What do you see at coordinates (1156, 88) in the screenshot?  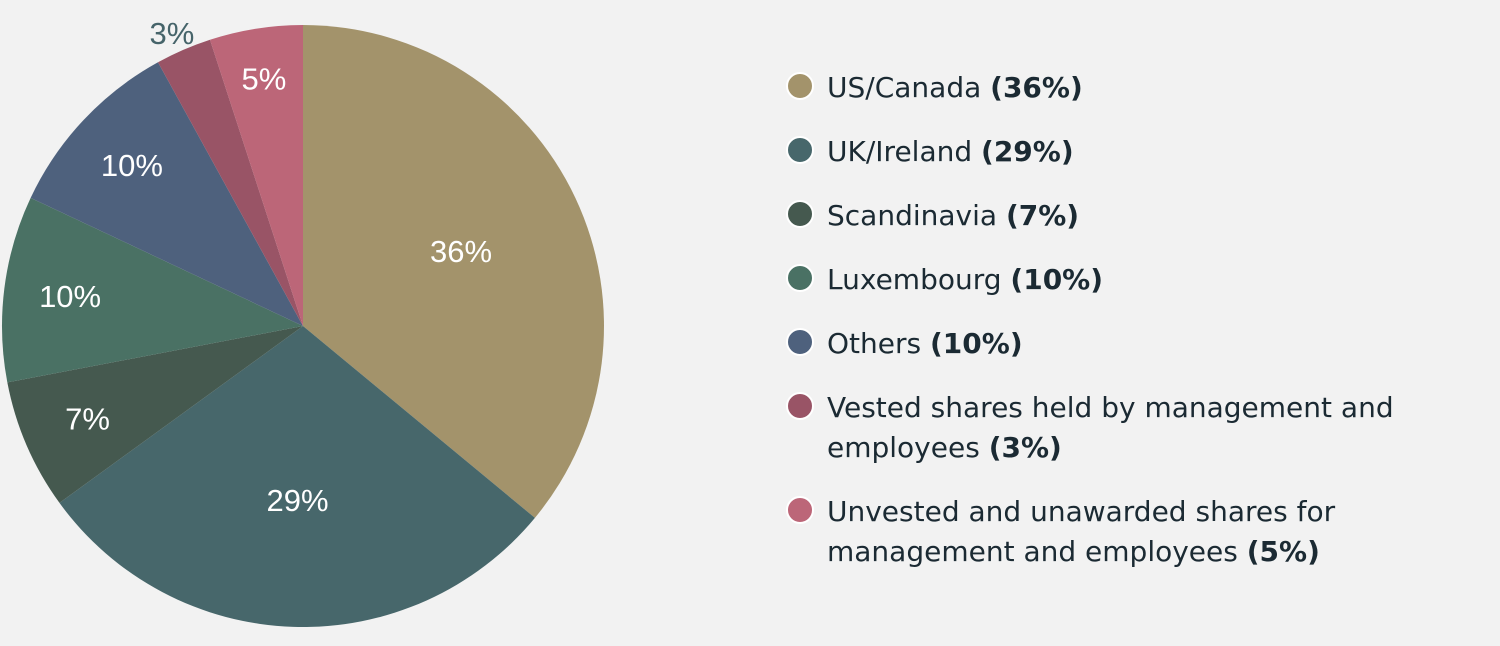 I see `legend-text: US/Canada (36%)` at bounding box center [1156, 88].